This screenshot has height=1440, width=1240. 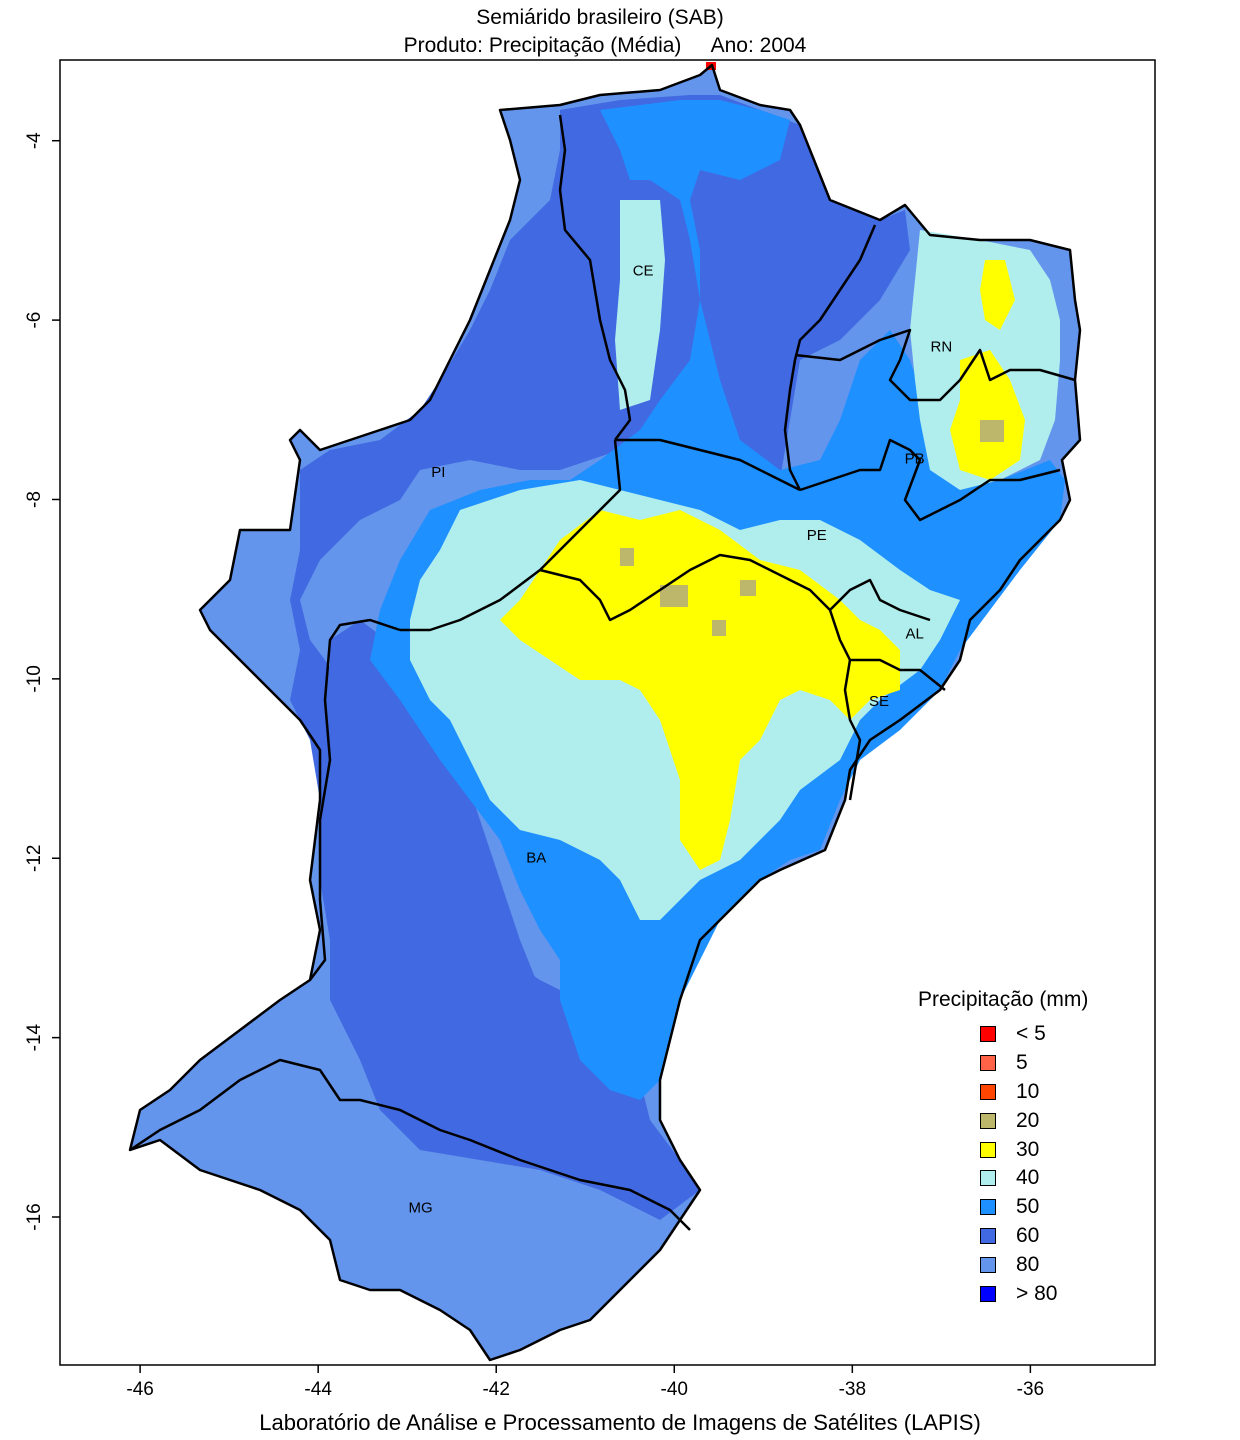 What do you see at coordinates (435, 825) in the screenshot?
I see `region-fill-60-bahia-west` at bounding box center [435, 825].